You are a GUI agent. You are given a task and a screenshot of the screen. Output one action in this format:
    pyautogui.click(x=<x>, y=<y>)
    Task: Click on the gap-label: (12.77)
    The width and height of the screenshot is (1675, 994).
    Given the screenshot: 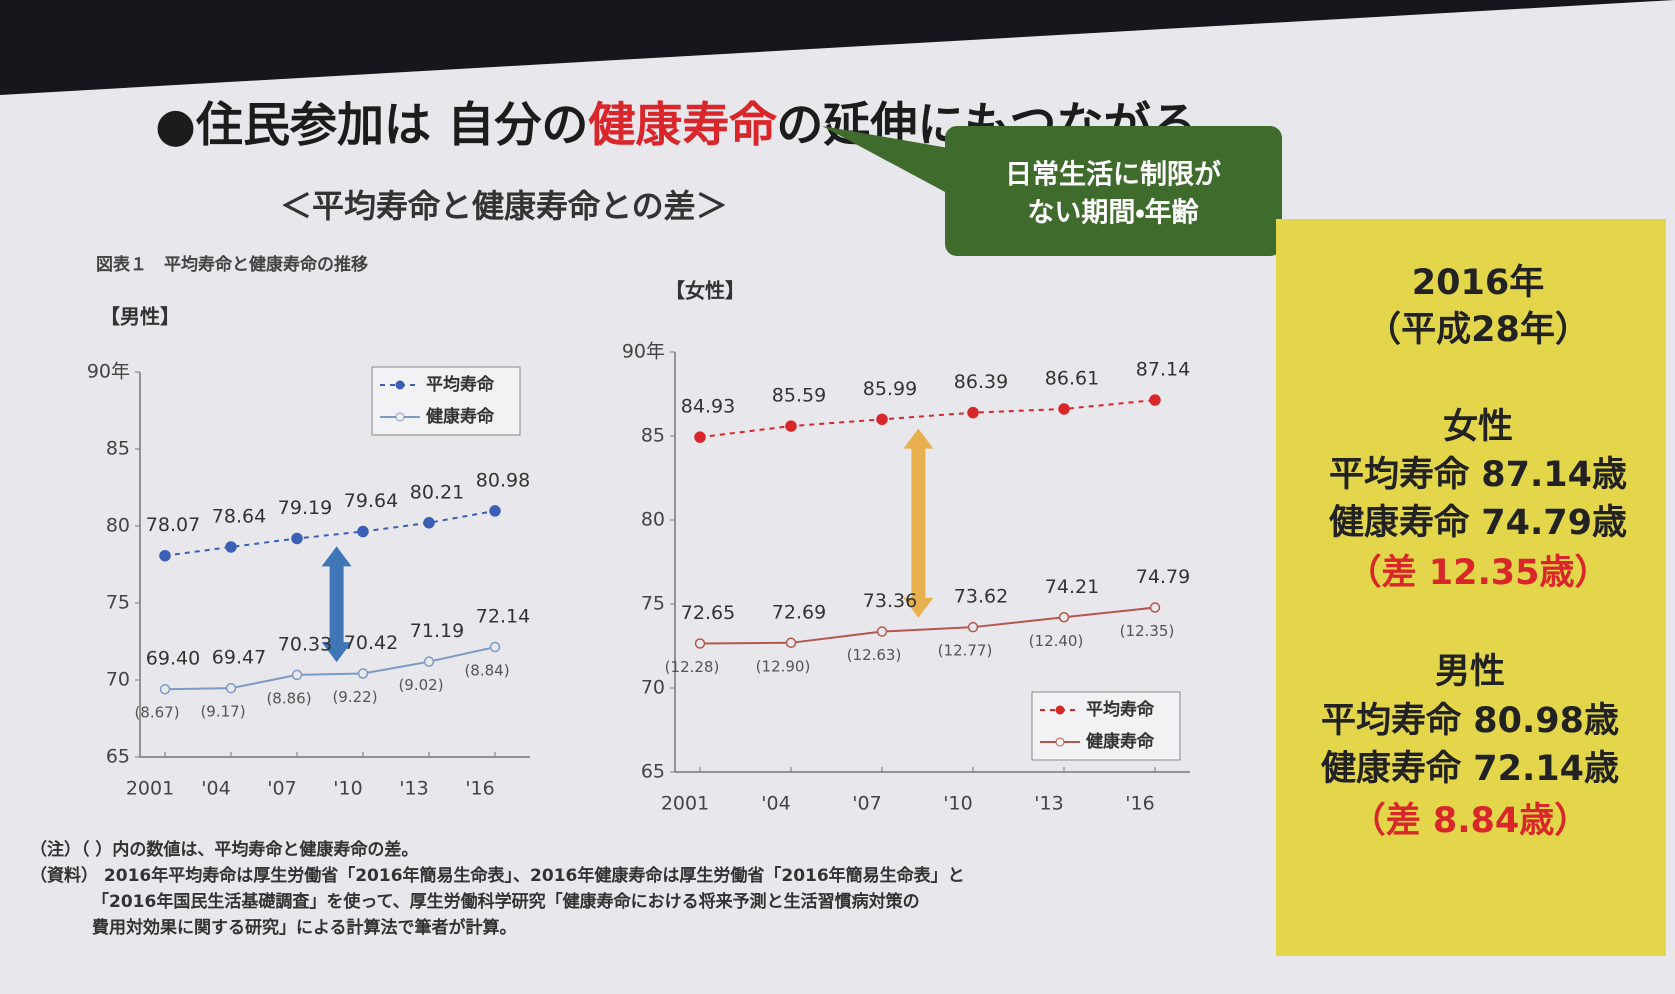 What is the action you would take?
    pyautogui.click(x=965, y=651)
    